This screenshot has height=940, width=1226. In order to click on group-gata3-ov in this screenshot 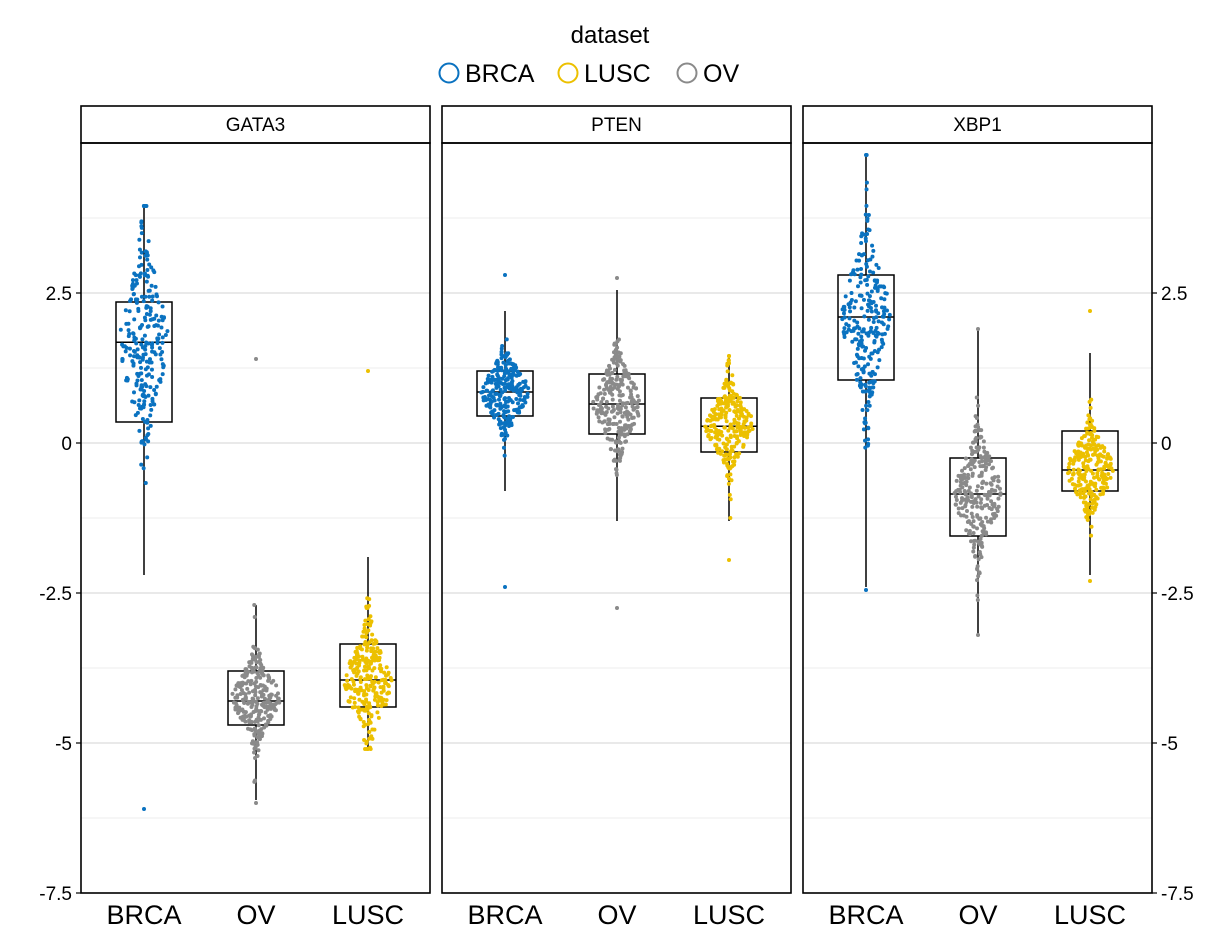, I will do `click(256, 581)`.